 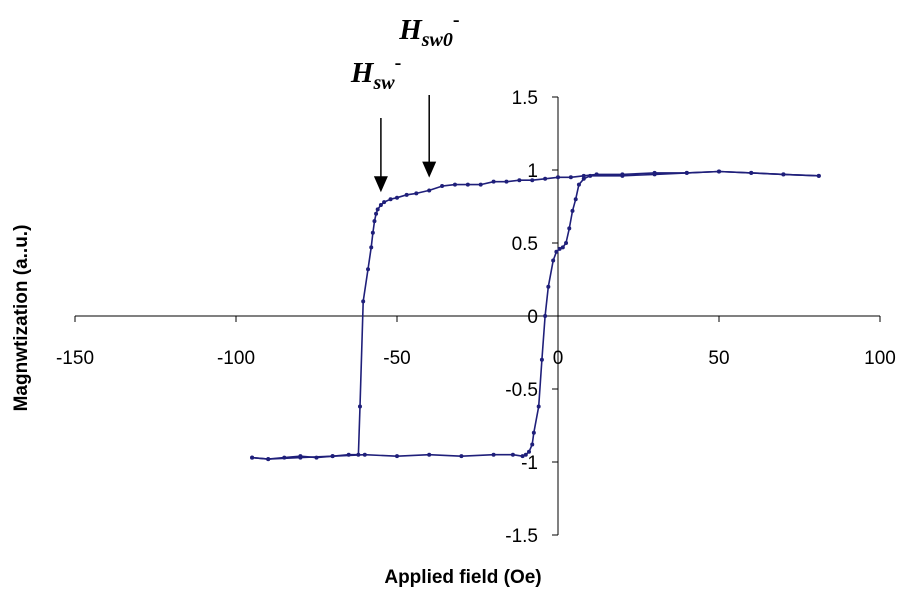 What do you see at coordinates (532, 317) in the screenshot?
I see `y-tick-label: 0` at bounding box center [532, 317].